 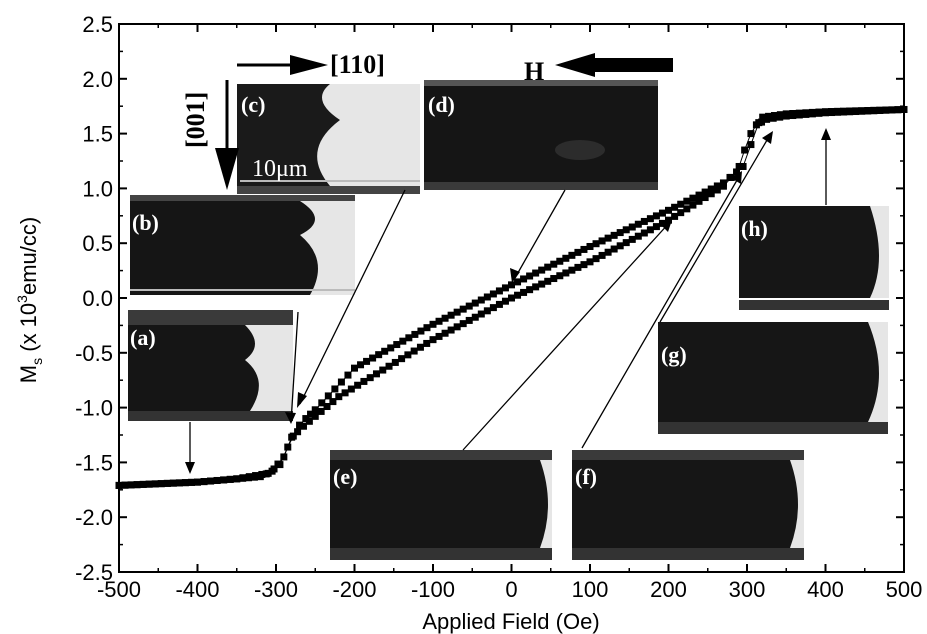 What do you see at coordinates (253, 104) in the screenshot?
I see `panel-label-c: (c)` at bounding box center [253, 104].